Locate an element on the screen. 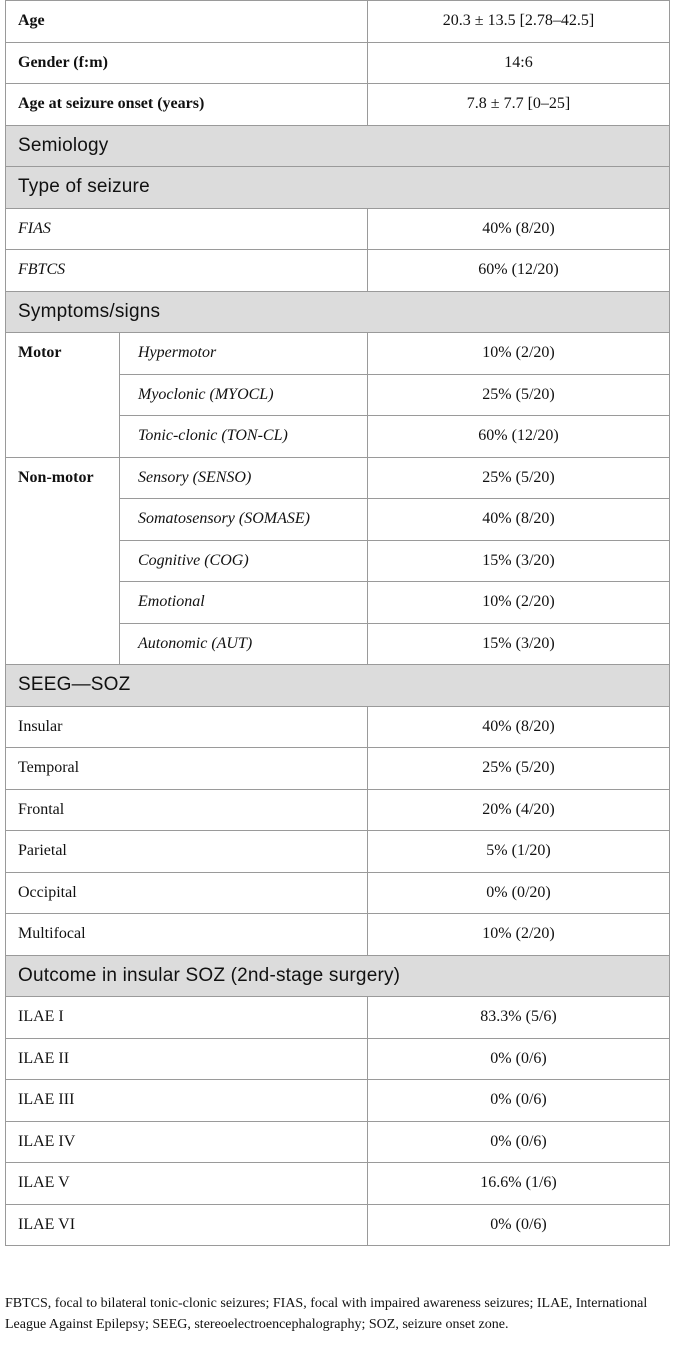 This screenshot has width=677, height=1365. table-row: Occipital 0% (0/20) is located at coordinates (337, 892).